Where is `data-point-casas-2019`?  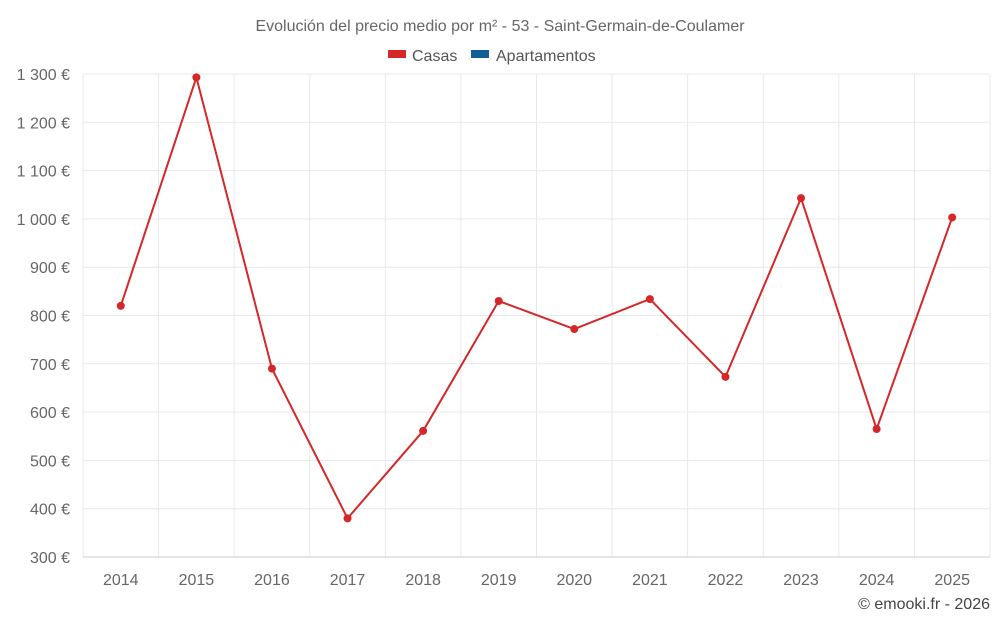
data-point-casas-2019 is located at coordinates (498, 301).